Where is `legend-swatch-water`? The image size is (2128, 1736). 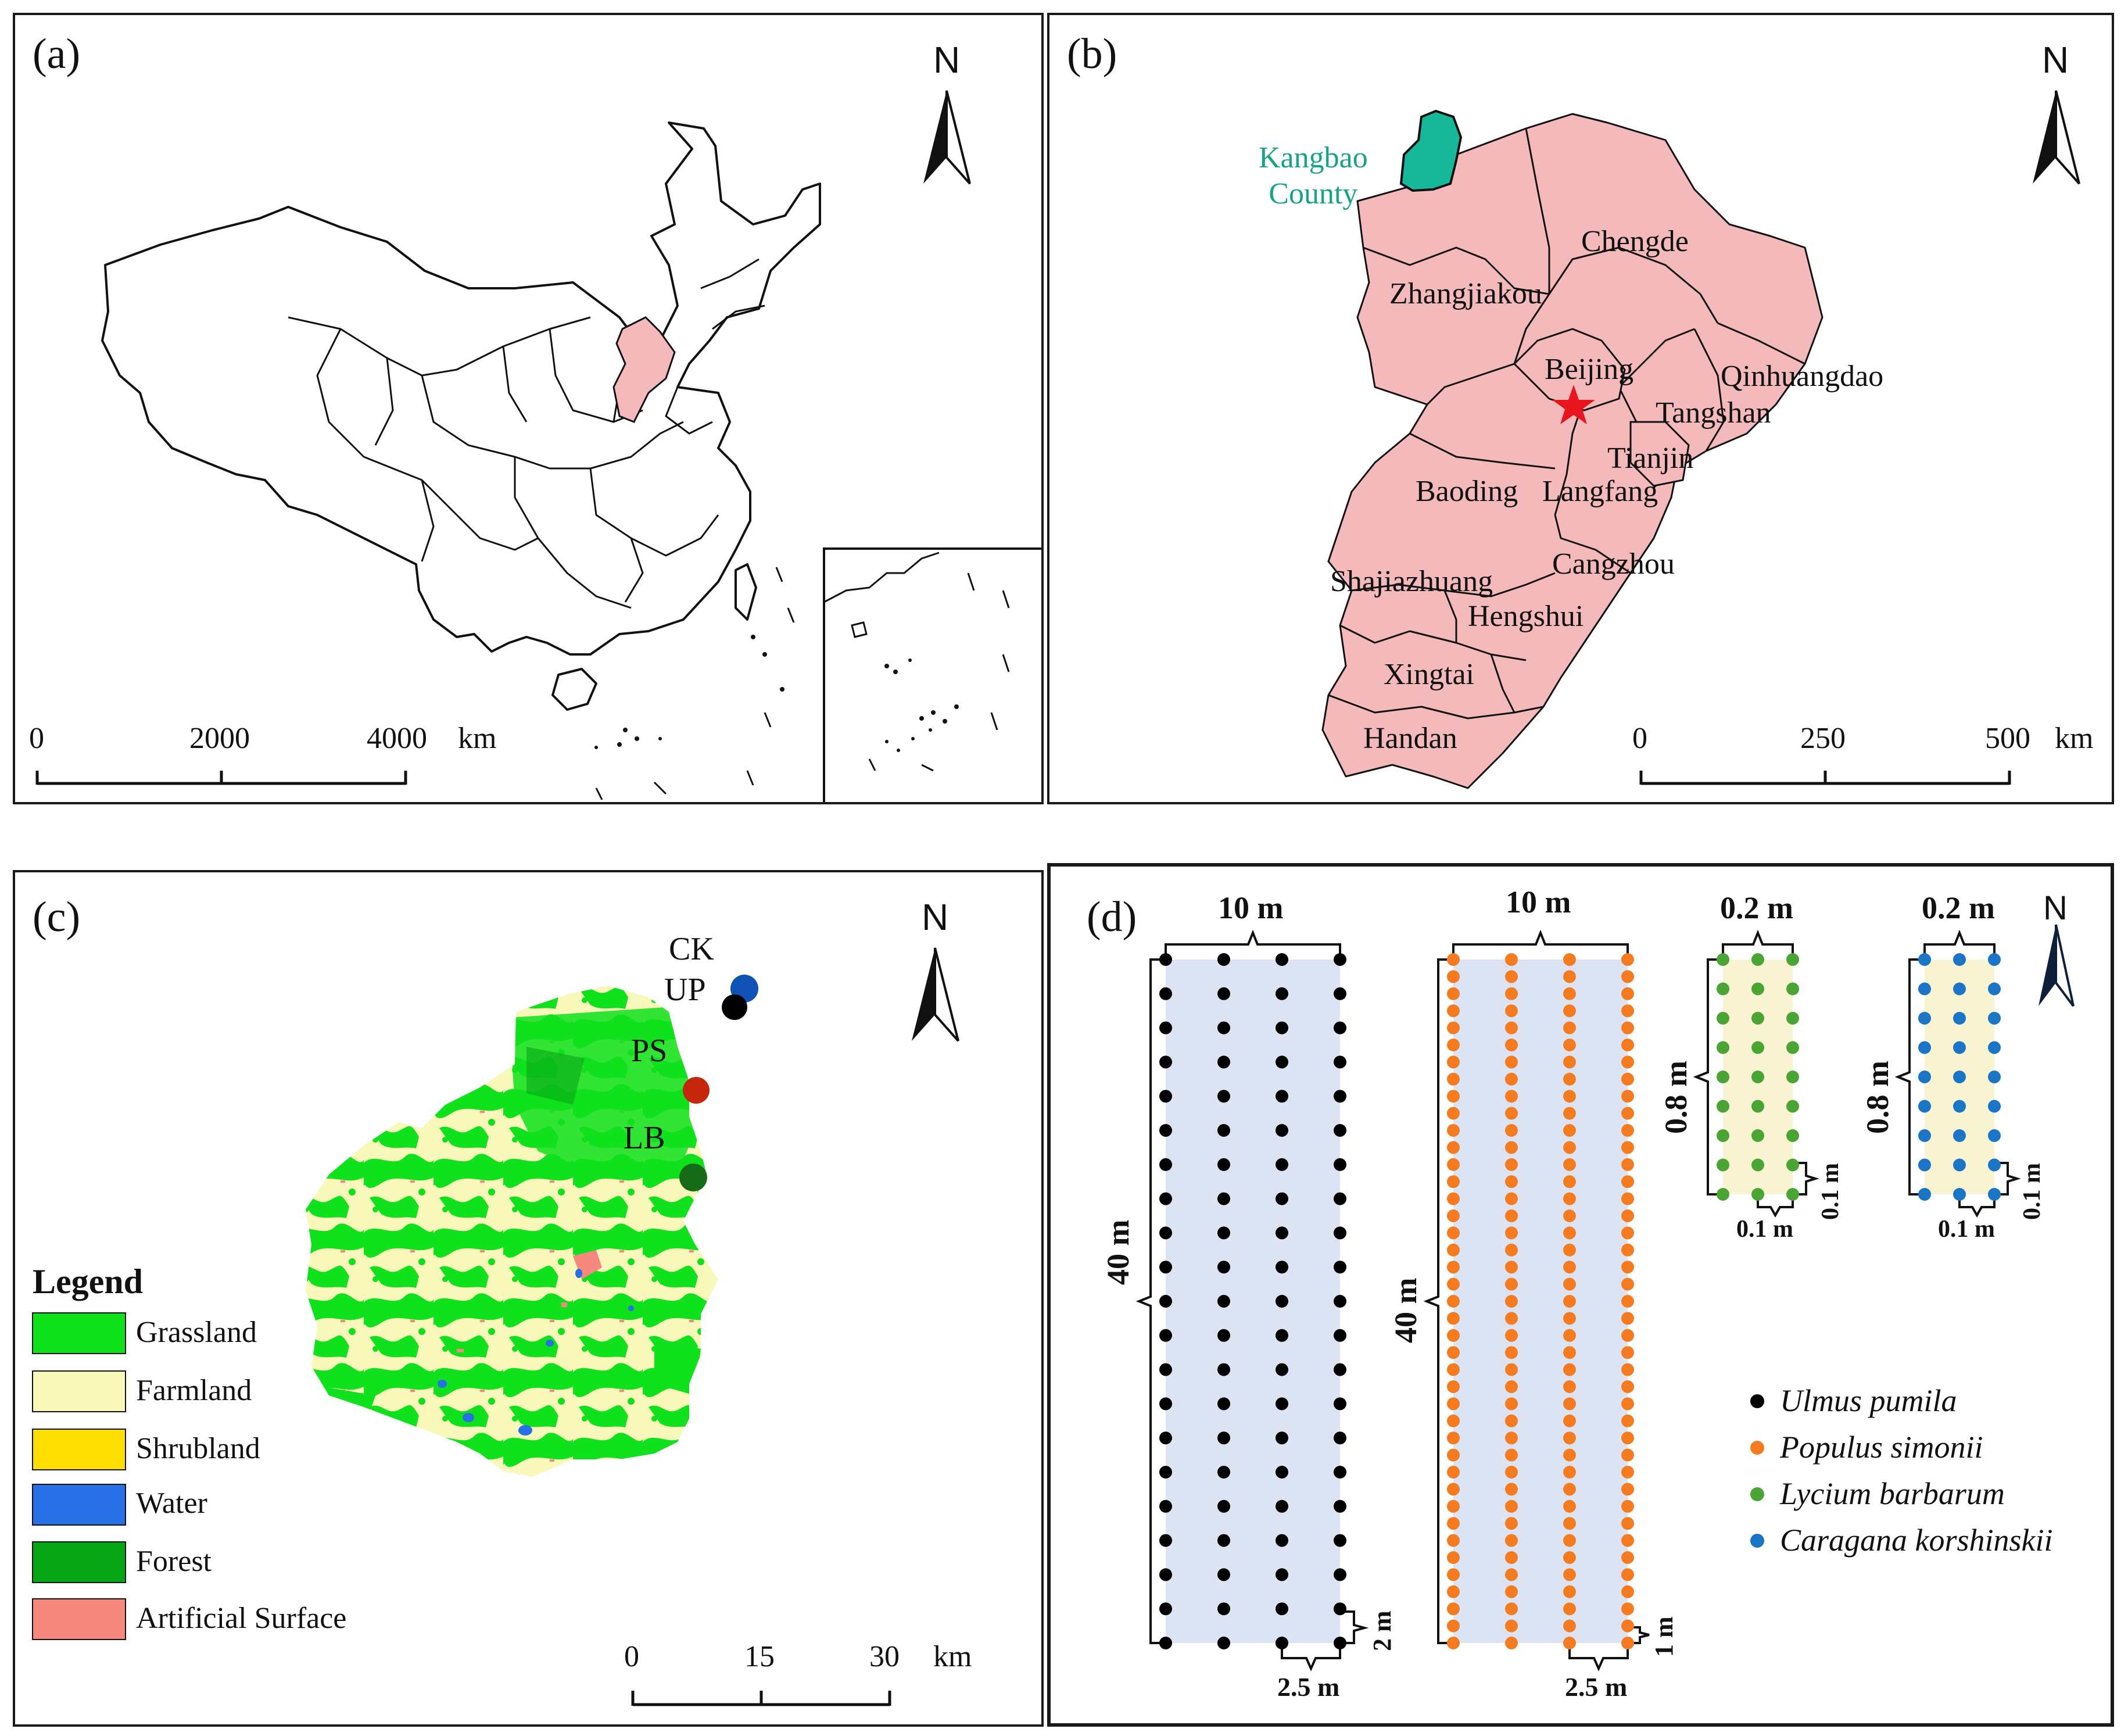 legend-swatch-water is located at coordinates (79, 1505).